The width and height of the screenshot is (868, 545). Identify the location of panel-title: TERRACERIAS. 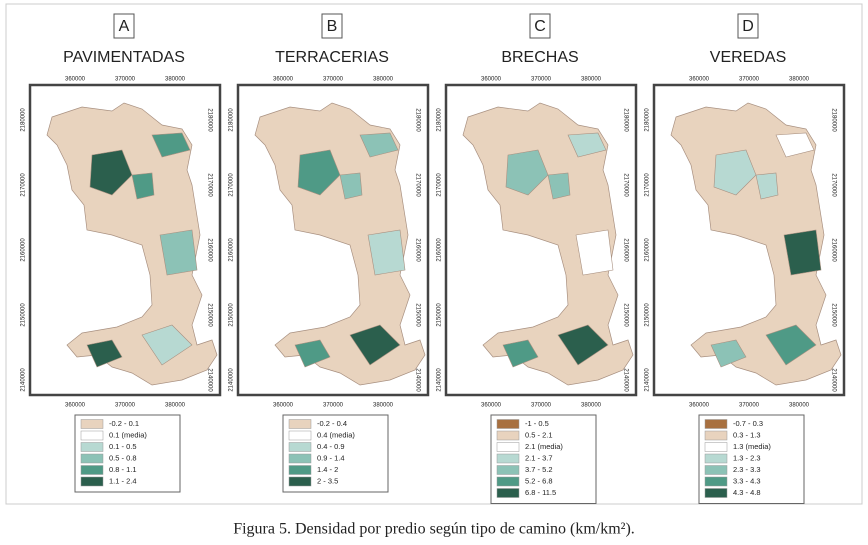
(332, 57).